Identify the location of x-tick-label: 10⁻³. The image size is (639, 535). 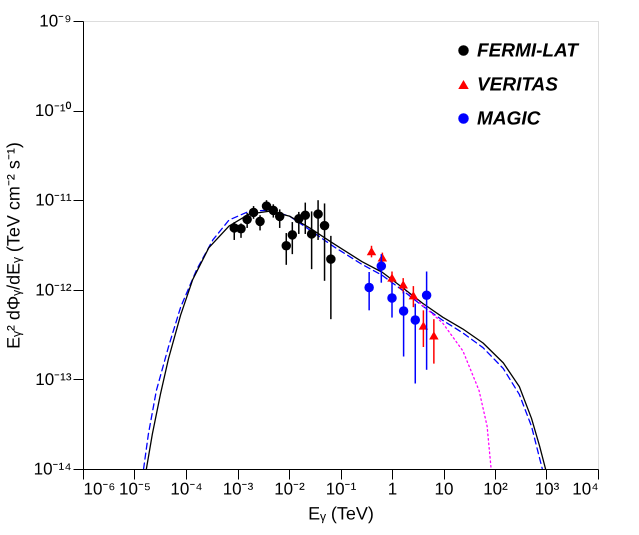
(238, 489).